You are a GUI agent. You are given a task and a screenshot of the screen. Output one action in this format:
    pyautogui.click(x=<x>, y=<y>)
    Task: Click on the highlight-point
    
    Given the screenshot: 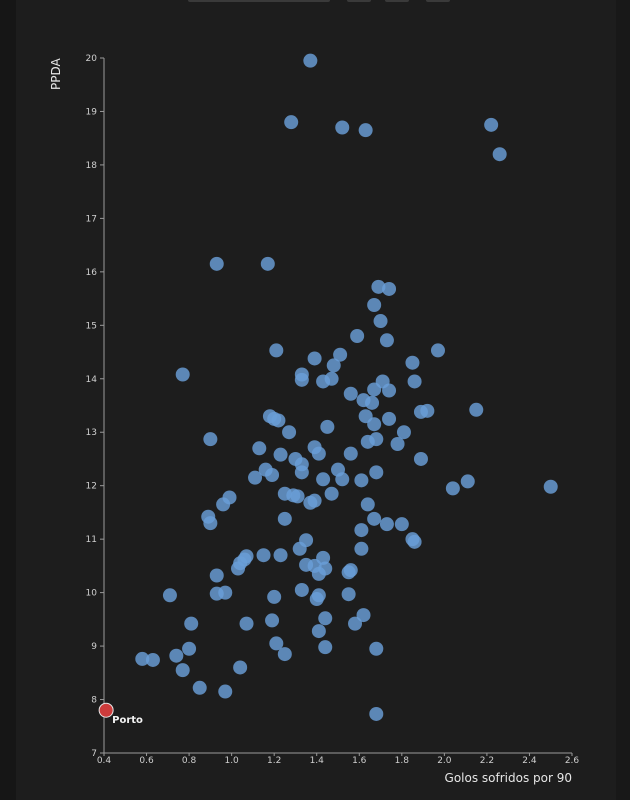 What is the action you would take?
    pyautogui.click(x=106, y=710)
    